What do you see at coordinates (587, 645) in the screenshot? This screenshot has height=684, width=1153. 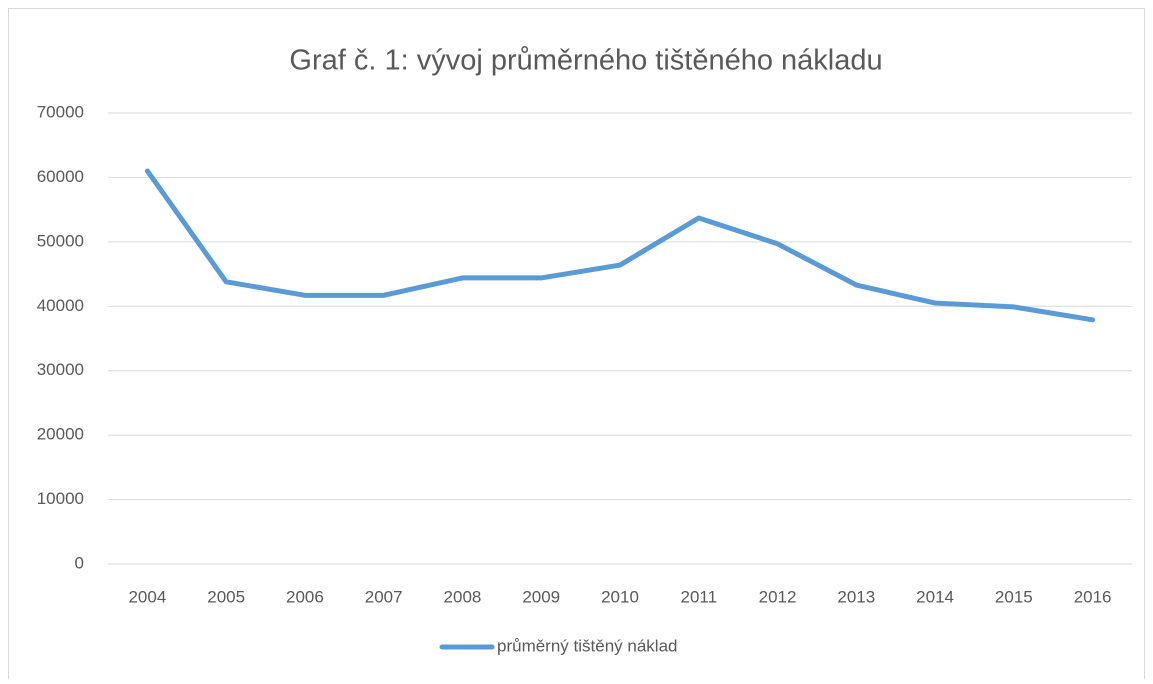 I see `legend-label: průměrný tištěný náklad` at bounding box center [587, 645].